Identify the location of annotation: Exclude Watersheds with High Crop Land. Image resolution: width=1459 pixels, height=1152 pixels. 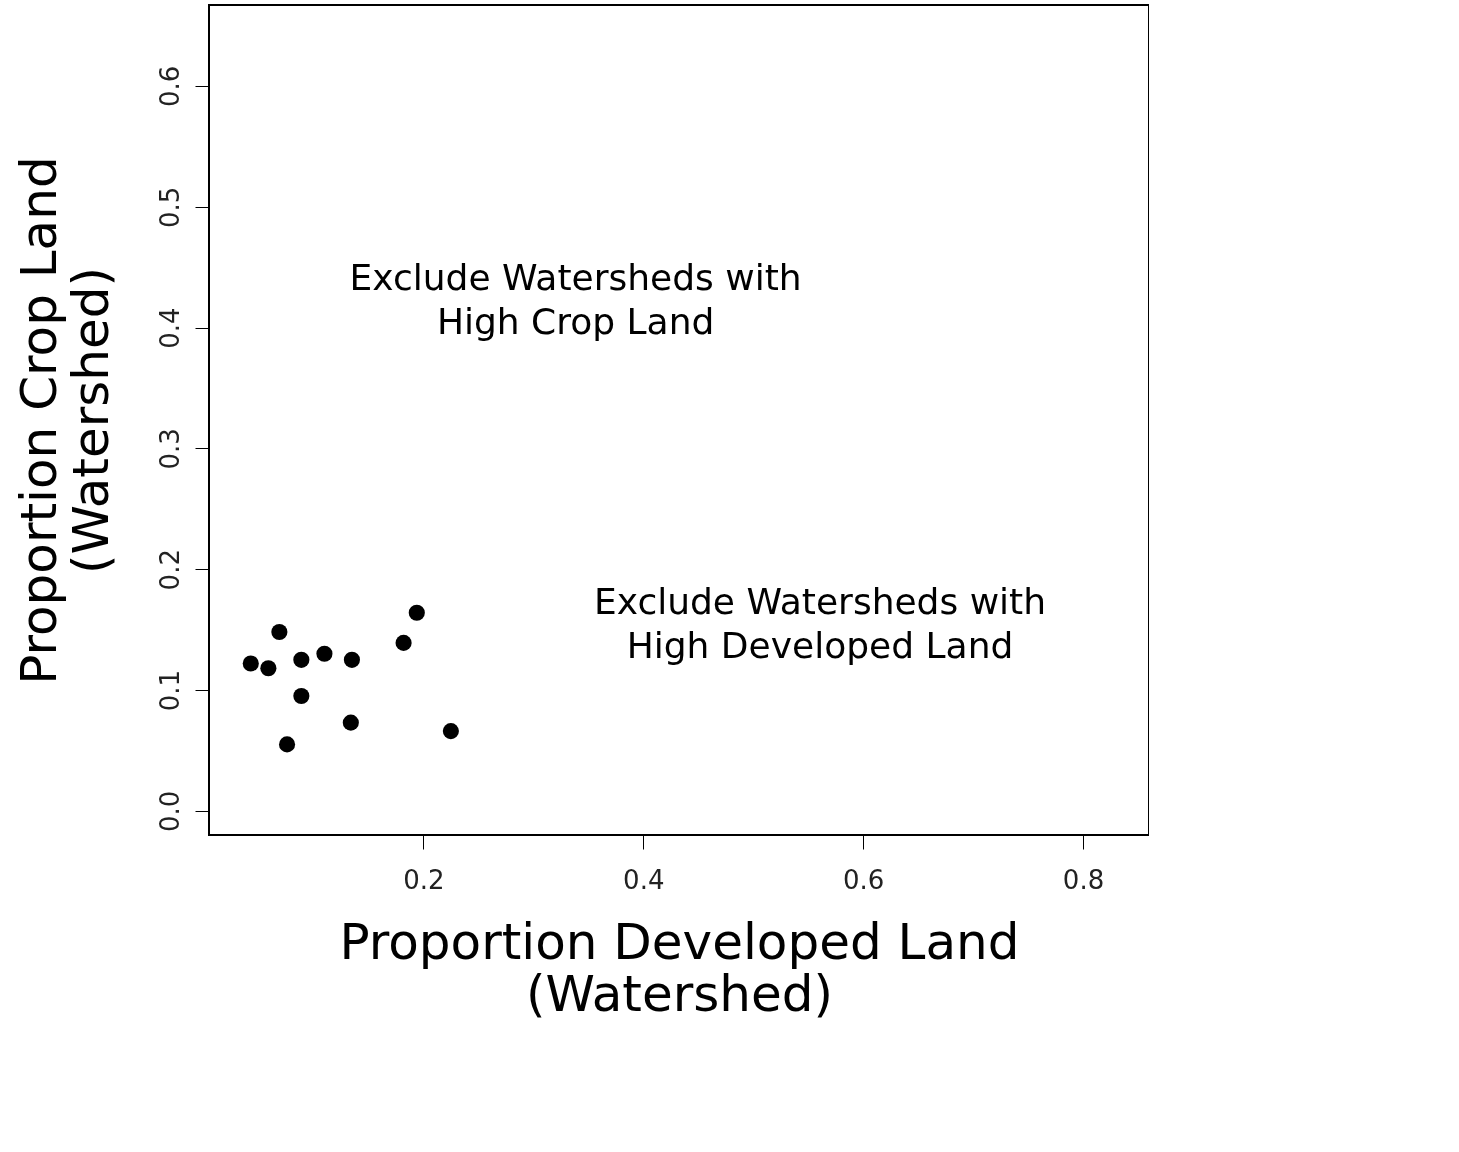
(575, 299).